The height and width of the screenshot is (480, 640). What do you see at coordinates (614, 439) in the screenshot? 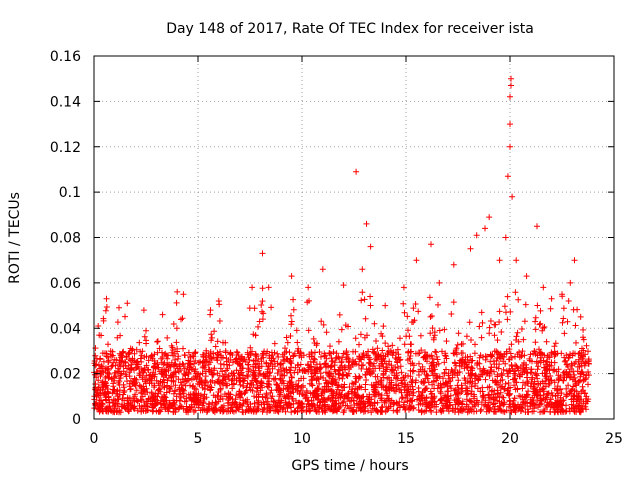
I see `x-tick-label: 25` at bounding box center [614, 439].